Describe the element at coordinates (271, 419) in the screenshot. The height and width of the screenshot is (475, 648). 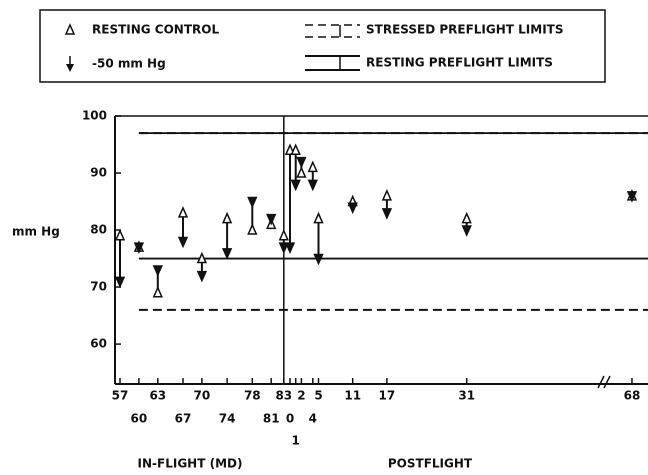
I see `x-tick-label: 81` at that location.